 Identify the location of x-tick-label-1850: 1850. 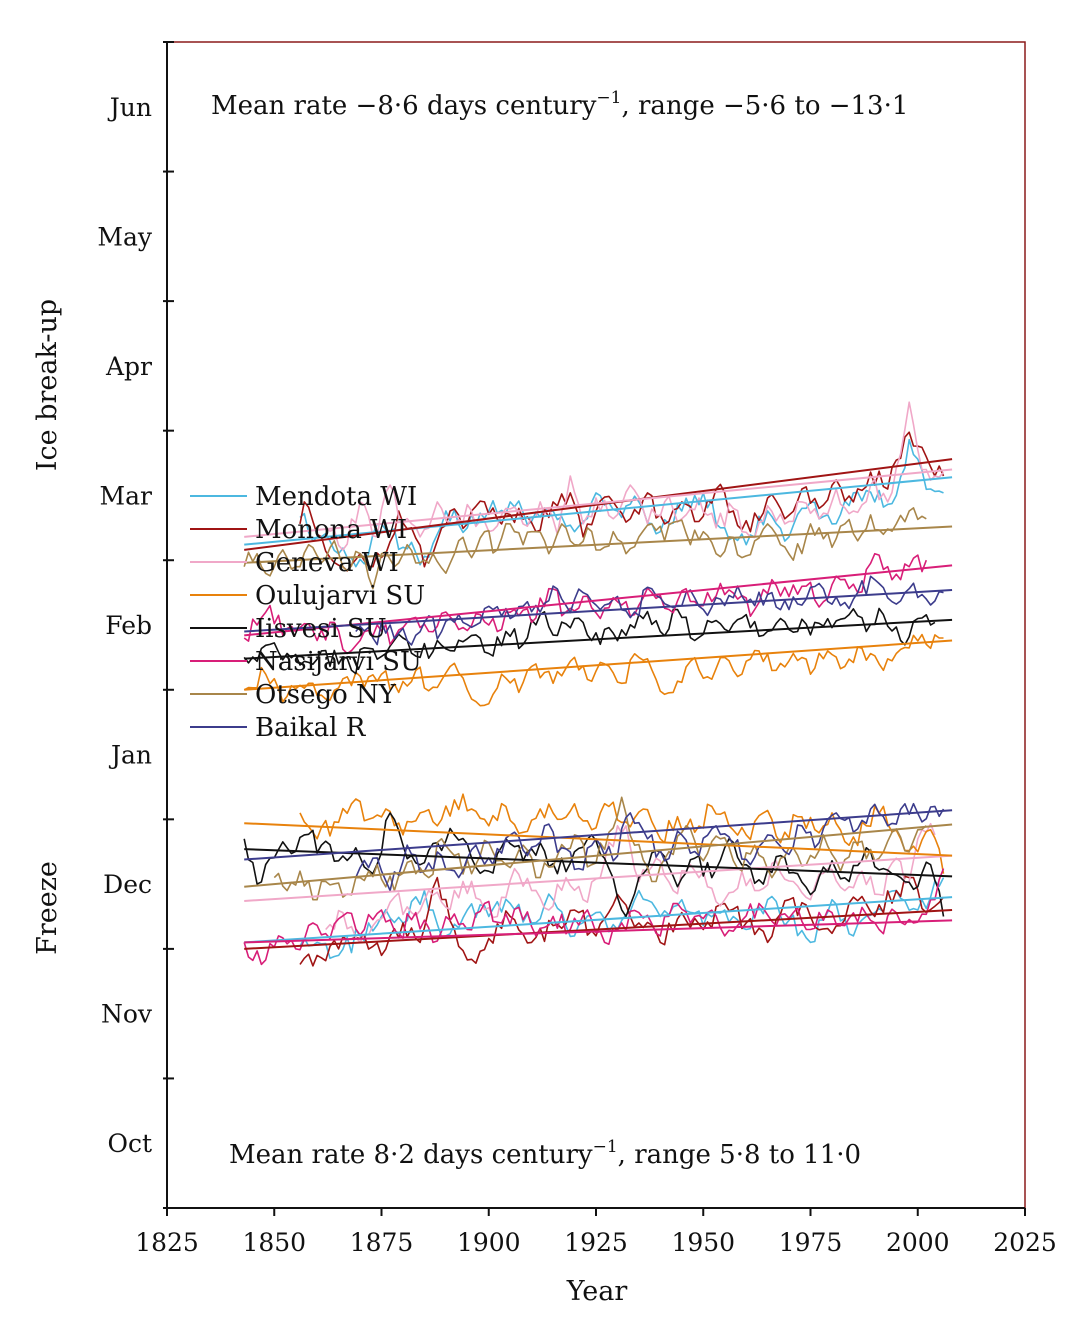
(274, 1242).